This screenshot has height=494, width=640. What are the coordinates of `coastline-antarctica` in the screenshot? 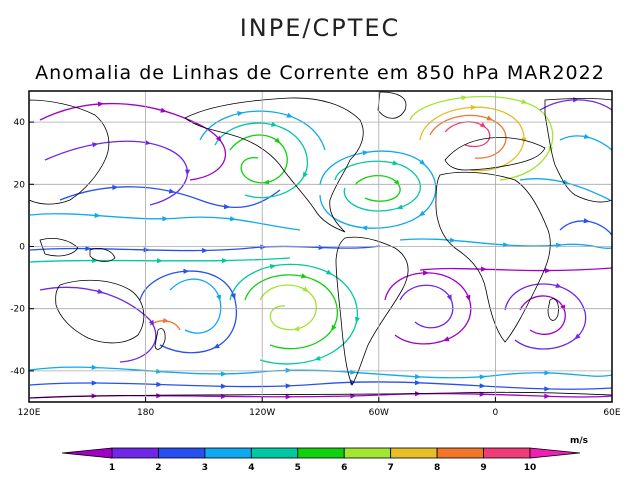 It's located at (320, 395).